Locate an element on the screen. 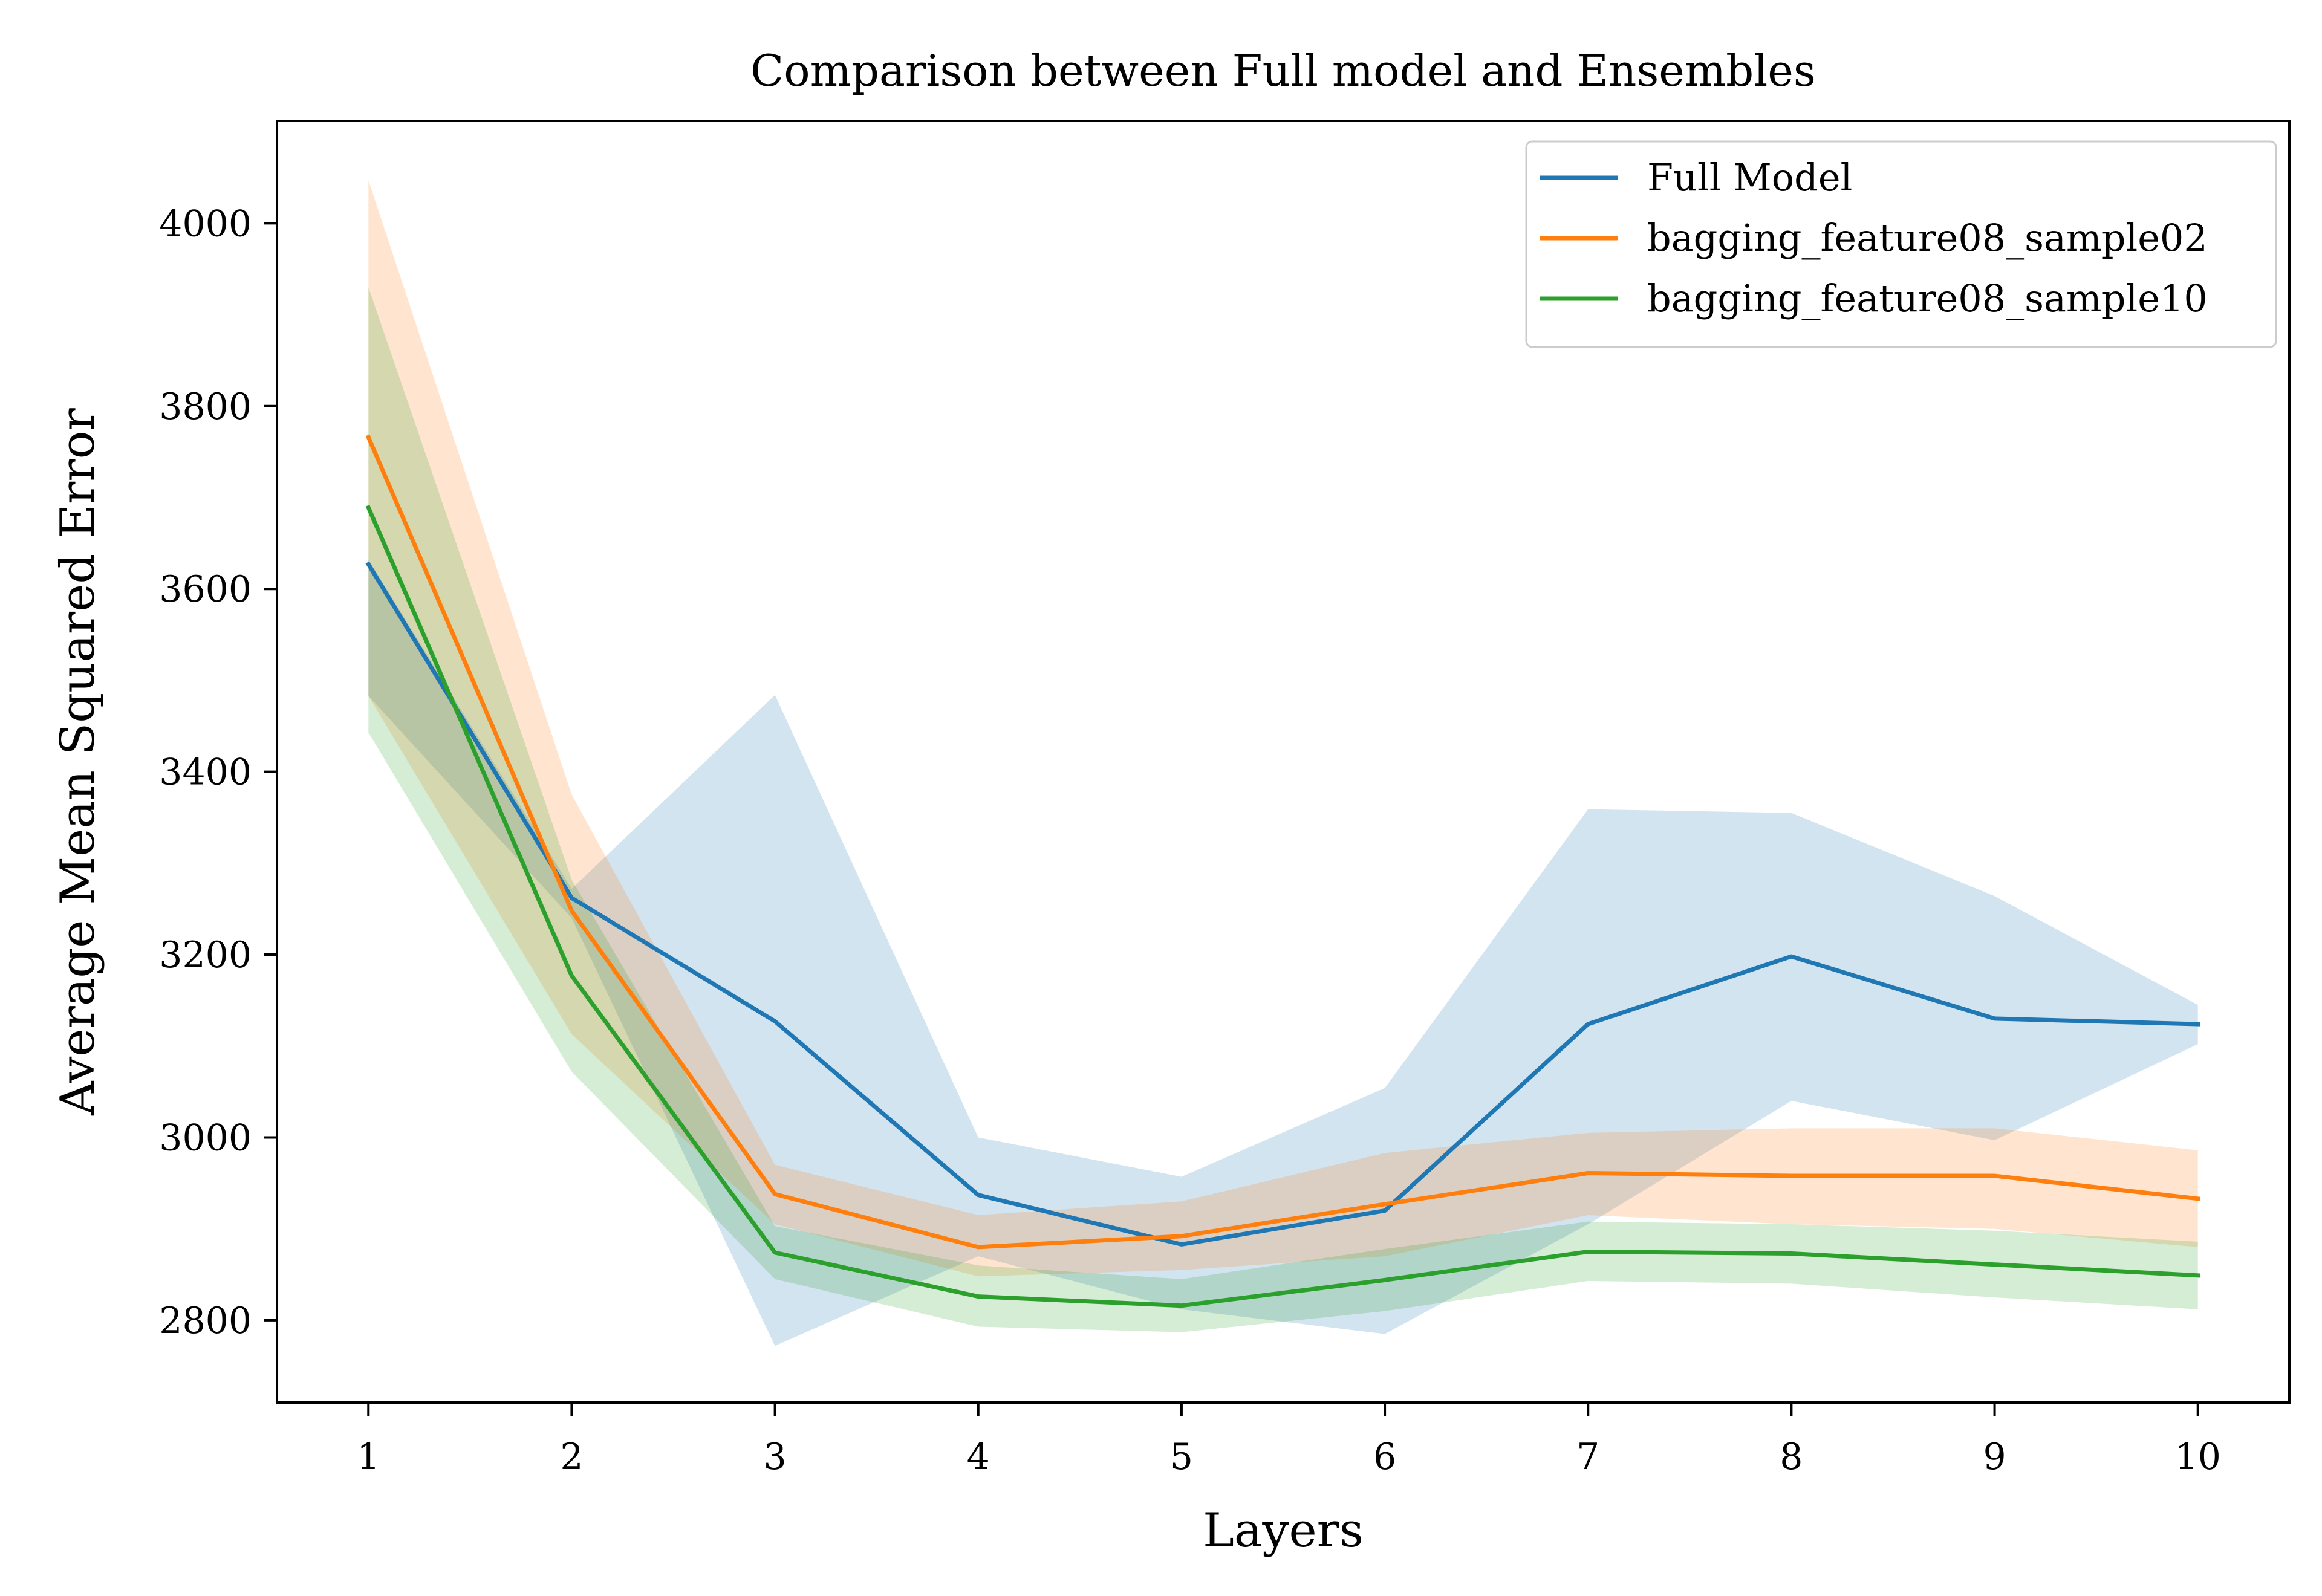  y-tick-label: 3000 is located at coordinates (205, 1138).